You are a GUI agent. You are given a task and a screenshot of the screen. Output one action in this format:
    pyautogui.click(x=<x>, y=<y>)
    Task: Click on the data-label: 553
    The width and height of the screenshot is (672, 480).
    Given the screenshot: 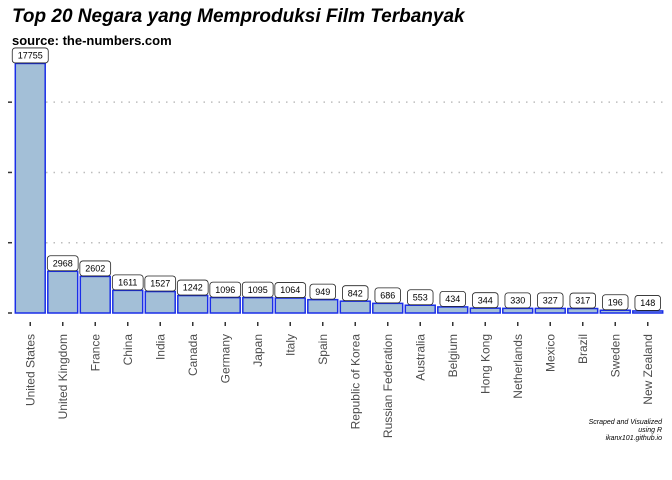 What is the action you would take?
    pyautogui.click(x=420, y=297)
    